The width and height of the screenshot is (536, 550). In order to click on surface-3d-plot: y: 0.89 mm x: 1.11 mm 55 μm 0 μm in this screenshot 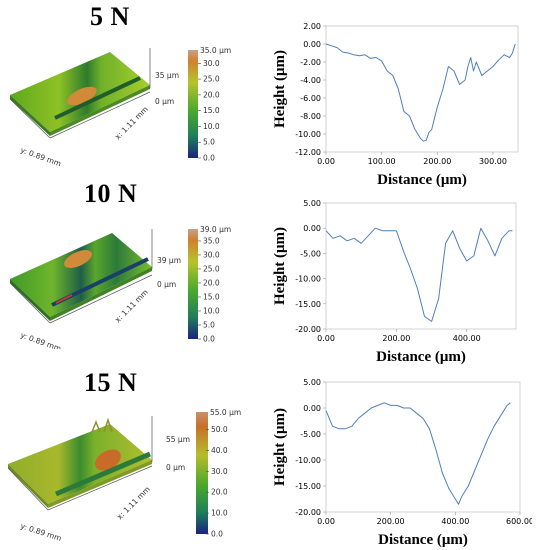, I will do `click(98, 479)`.